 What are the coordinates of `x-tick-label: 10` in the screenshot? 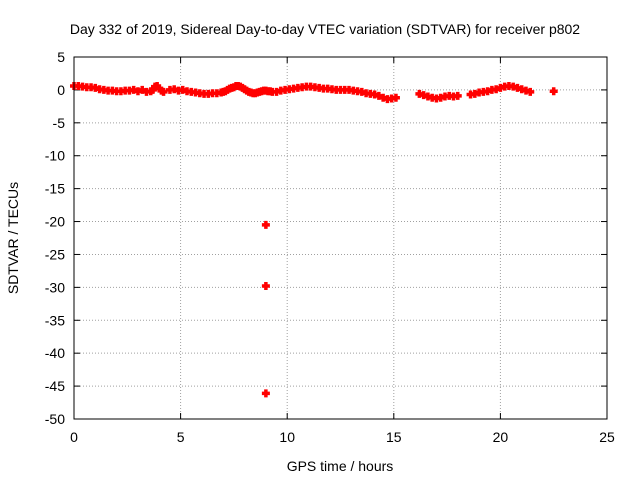 It's located at (287, 437).